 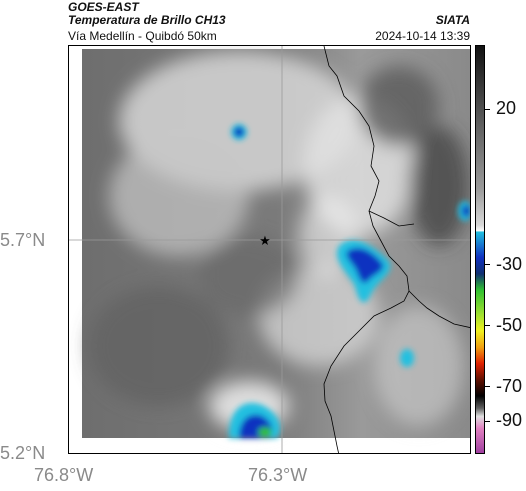 I want to click on colorbar-label-20: 20, so click(x=506, y=108).